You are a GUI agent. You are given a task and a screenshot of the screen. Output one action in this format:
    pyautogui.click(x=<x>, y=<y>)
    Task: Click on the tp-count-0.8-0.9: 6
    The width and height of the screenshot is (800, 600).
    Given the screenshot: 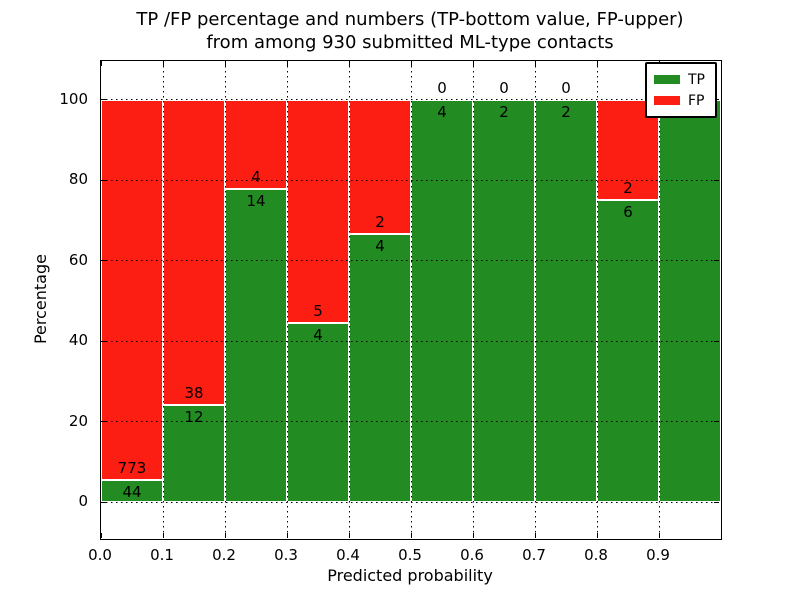 What is the action you would take?
    pyautogui.click(x=628, y=212)
    